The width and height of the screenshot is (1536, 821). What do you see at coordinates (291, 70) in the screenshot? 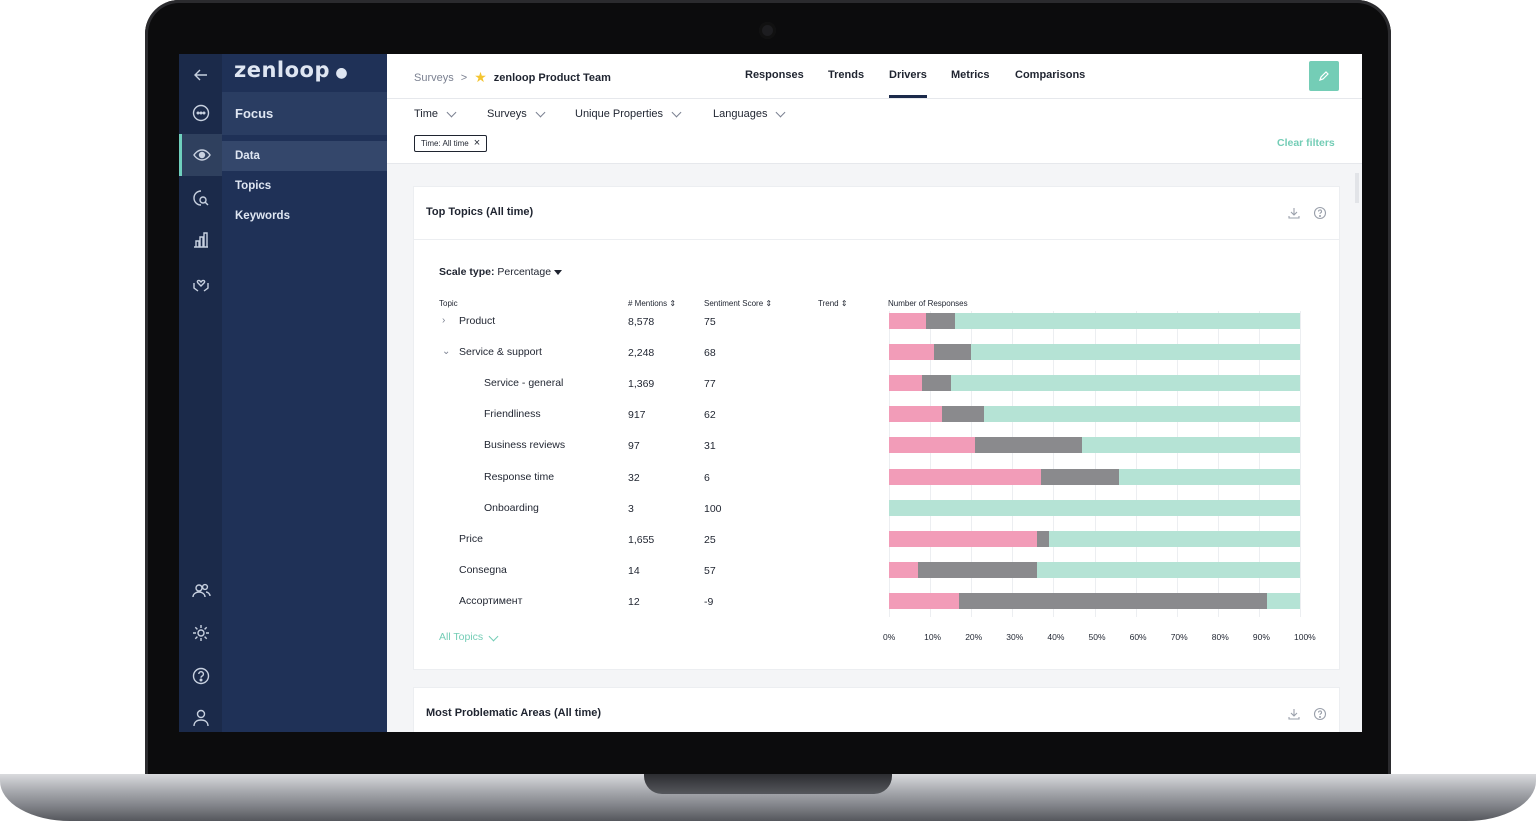
I see `brand-logo: zenloop ●` at bounding box center [291, 70].